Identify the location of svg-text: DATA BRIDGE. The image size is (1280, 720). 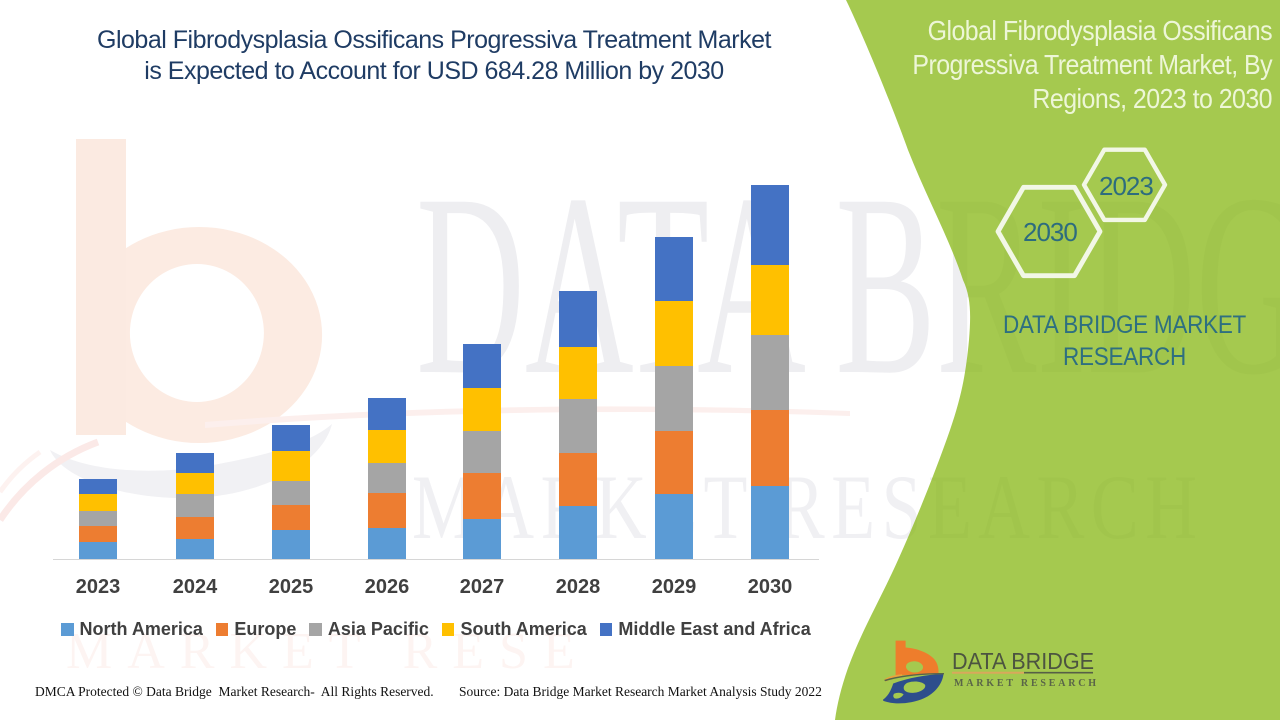
(1023, 661).